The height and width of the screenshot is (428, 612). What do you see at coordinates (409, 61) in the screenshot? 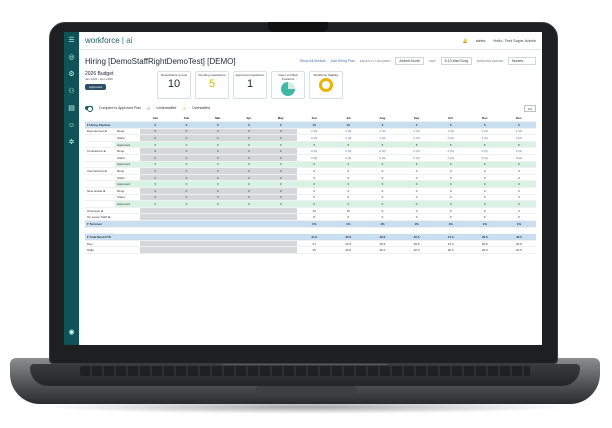
I see `facility-select: Abbott South` at bounding box center [409, 61].